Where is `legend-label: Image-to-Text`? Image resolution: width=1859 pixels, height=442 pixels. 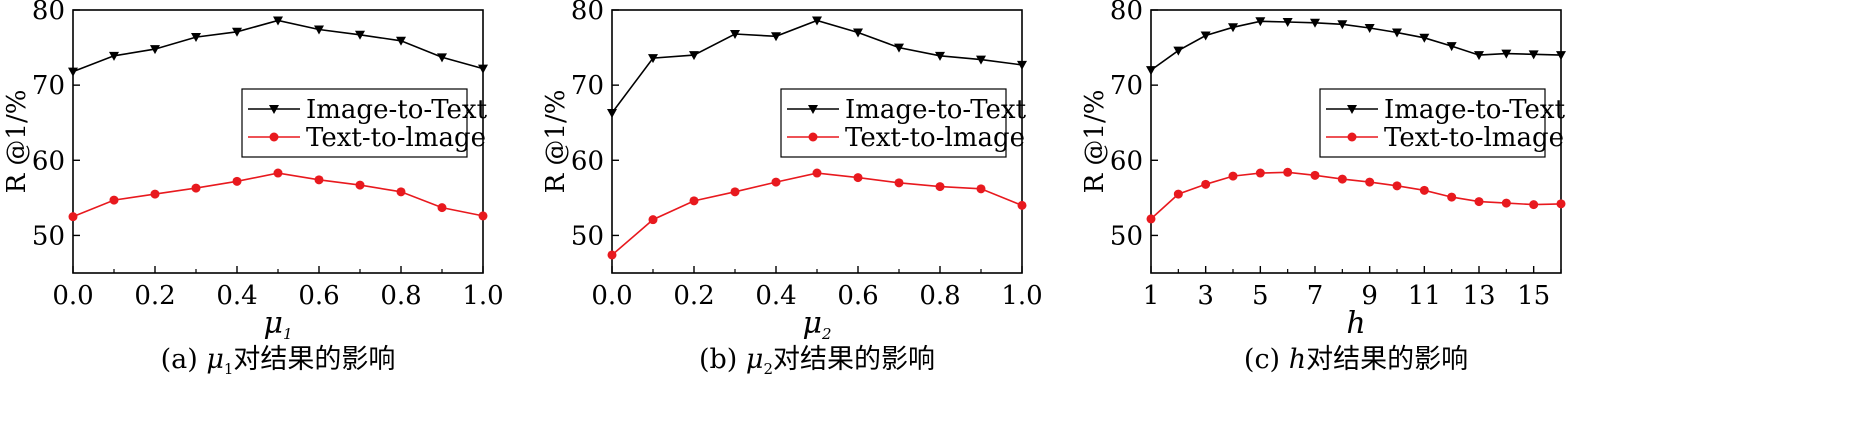
legend-label: Image-to-Text is located at coordinates (397, 110).